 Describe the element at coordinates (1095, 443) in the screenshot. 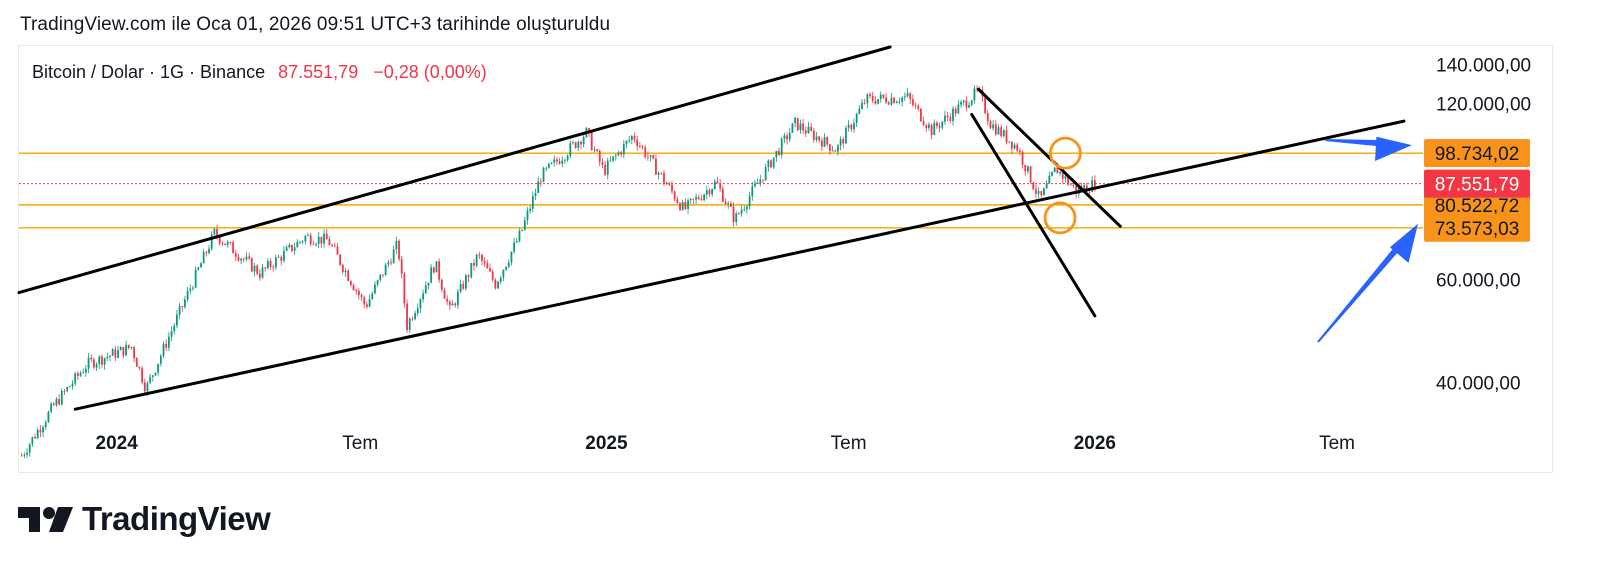

I see `x-tick-label-4: 2026` at that location.